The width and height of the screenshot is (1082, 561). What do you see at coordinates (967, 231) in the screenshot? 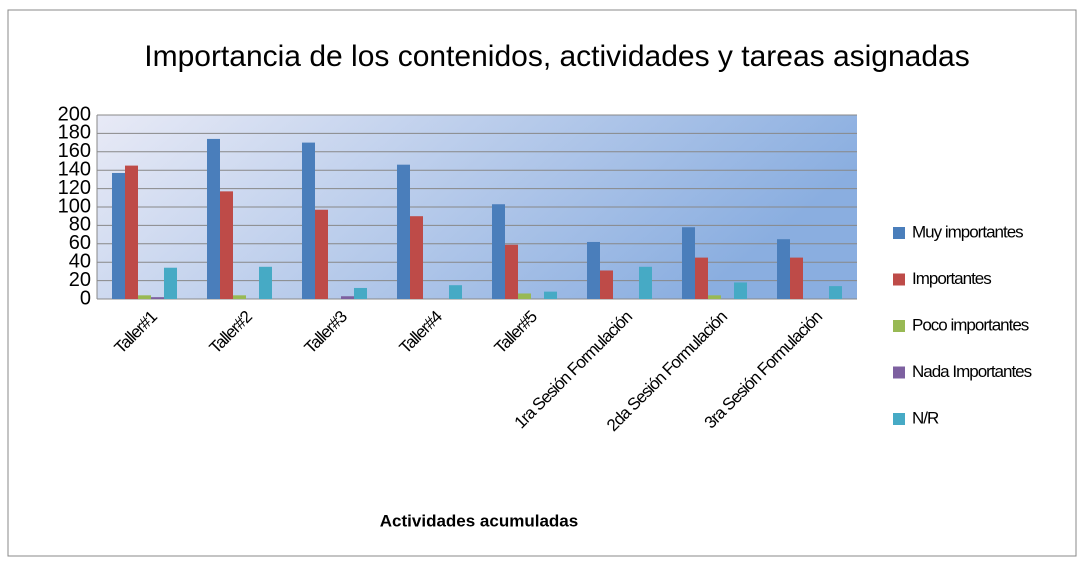
I see `legend-label: Muy importantes` at bounding box center [967, 231].